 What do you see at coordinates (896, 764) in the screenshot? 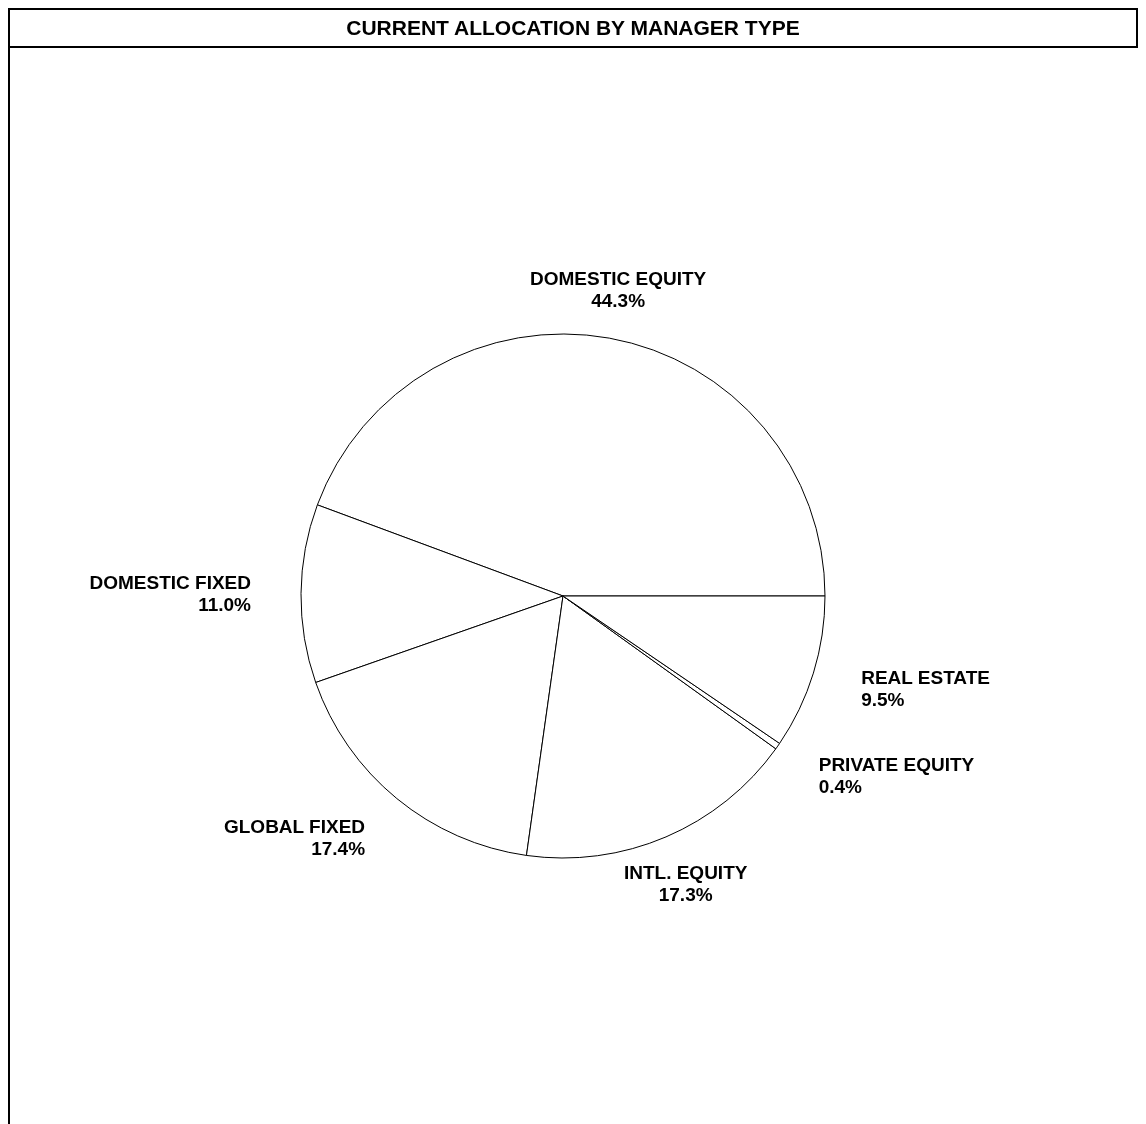
I see `slice-label: PRIVATE EQUITY` at bounding box center [896, 764].